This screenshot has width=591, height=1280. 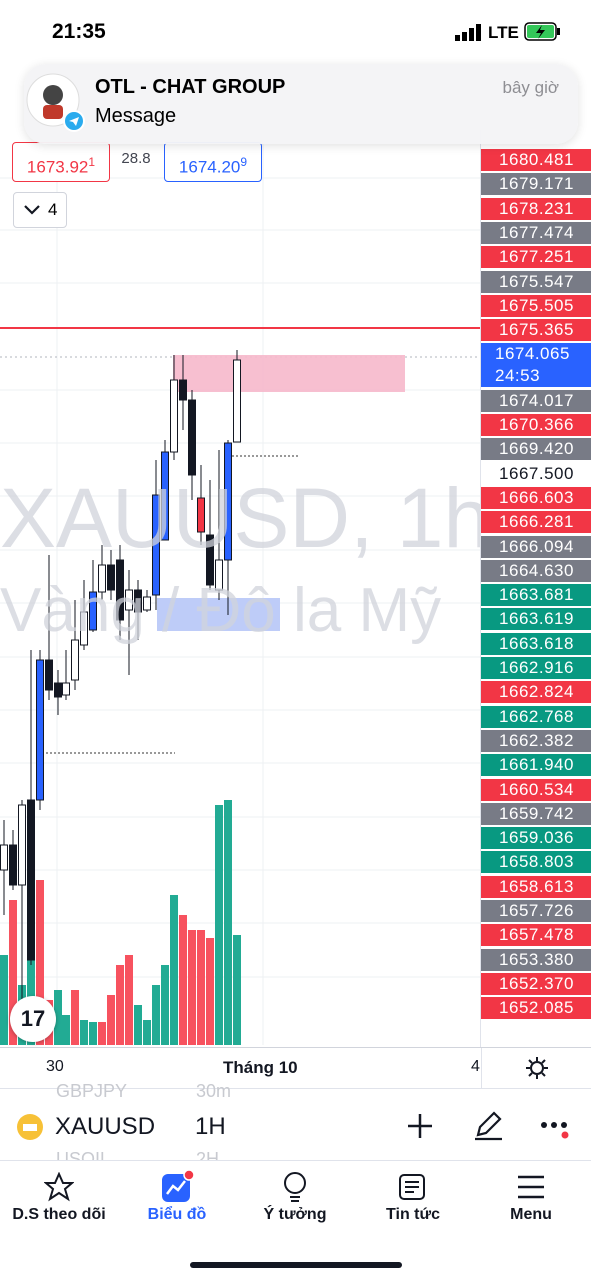 I want to click on app-avatar, so click(x=55, y=102).